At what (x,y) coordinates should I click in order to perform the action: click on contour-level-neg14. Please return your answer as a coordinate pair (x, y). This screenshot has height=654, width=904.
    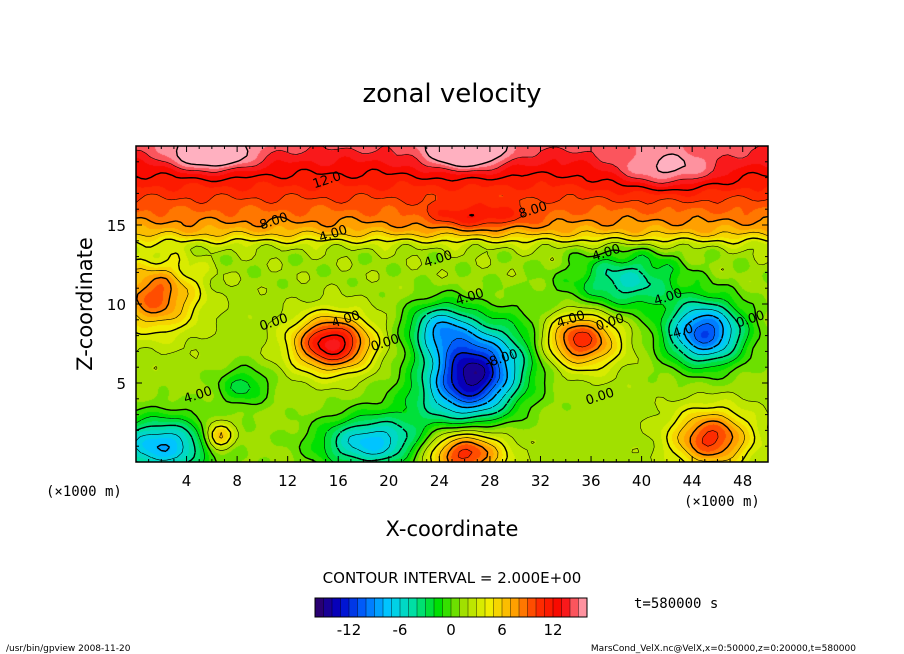
    Looking at the image, I should click on (474, 374).